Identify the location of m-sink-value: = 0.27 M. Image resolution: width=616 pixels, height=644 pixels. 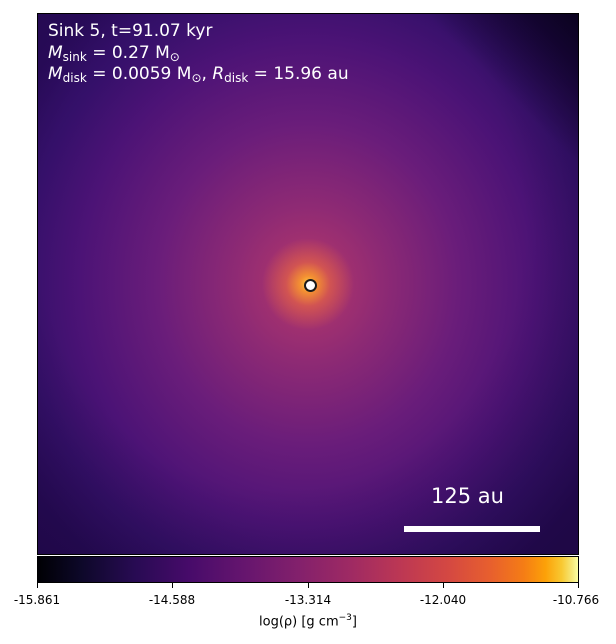
(128, 53).